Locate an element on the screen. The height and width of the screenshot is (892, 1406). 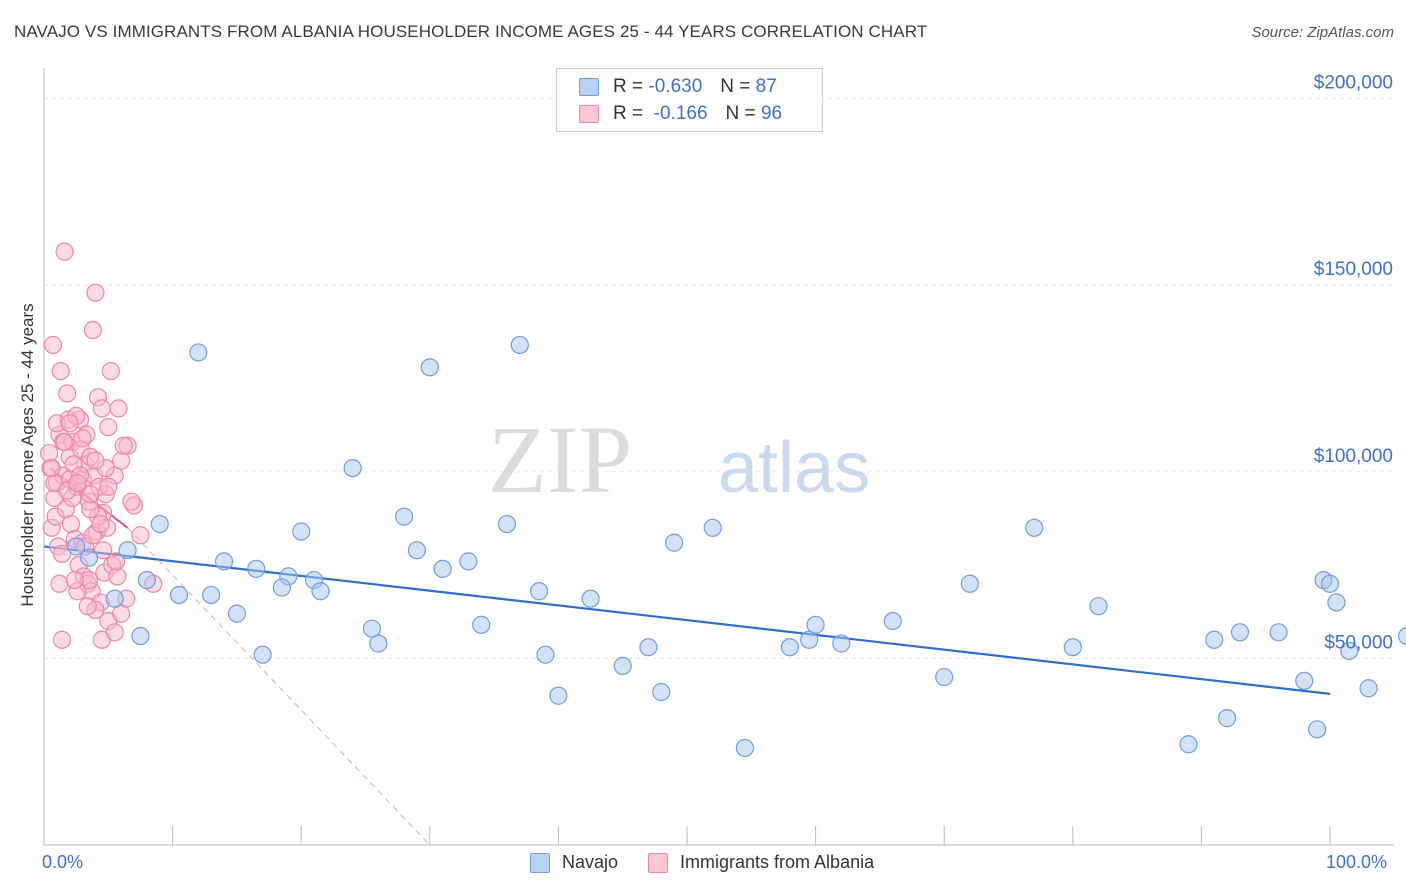
watermark-zip: ZIP is located at coordinates (560, 459).